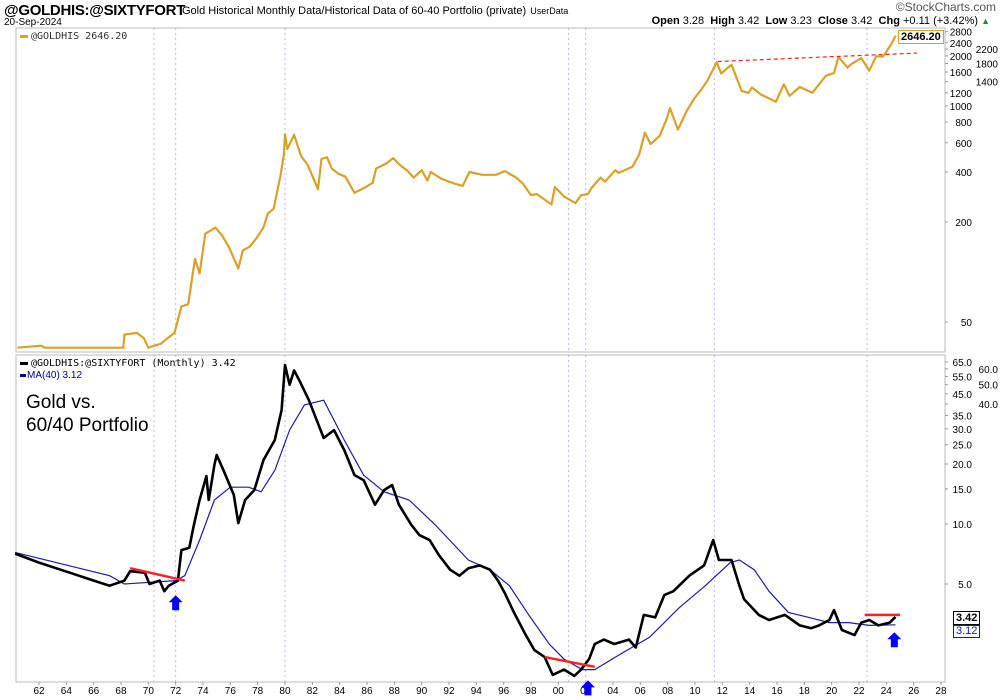  I want to click on x-tick-label: 24, so click(887, 691).